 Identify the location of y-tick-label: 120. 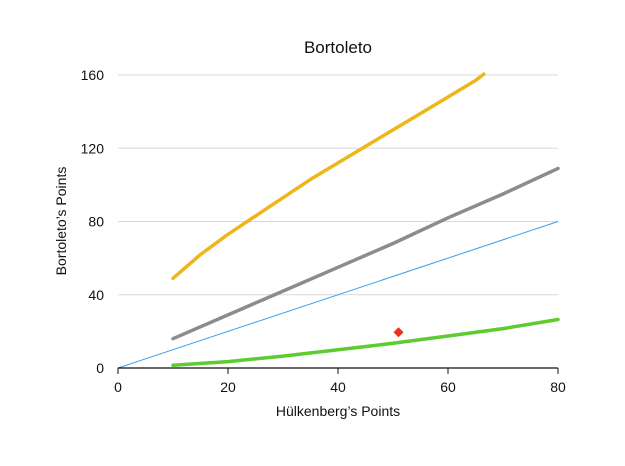
(93, 148).